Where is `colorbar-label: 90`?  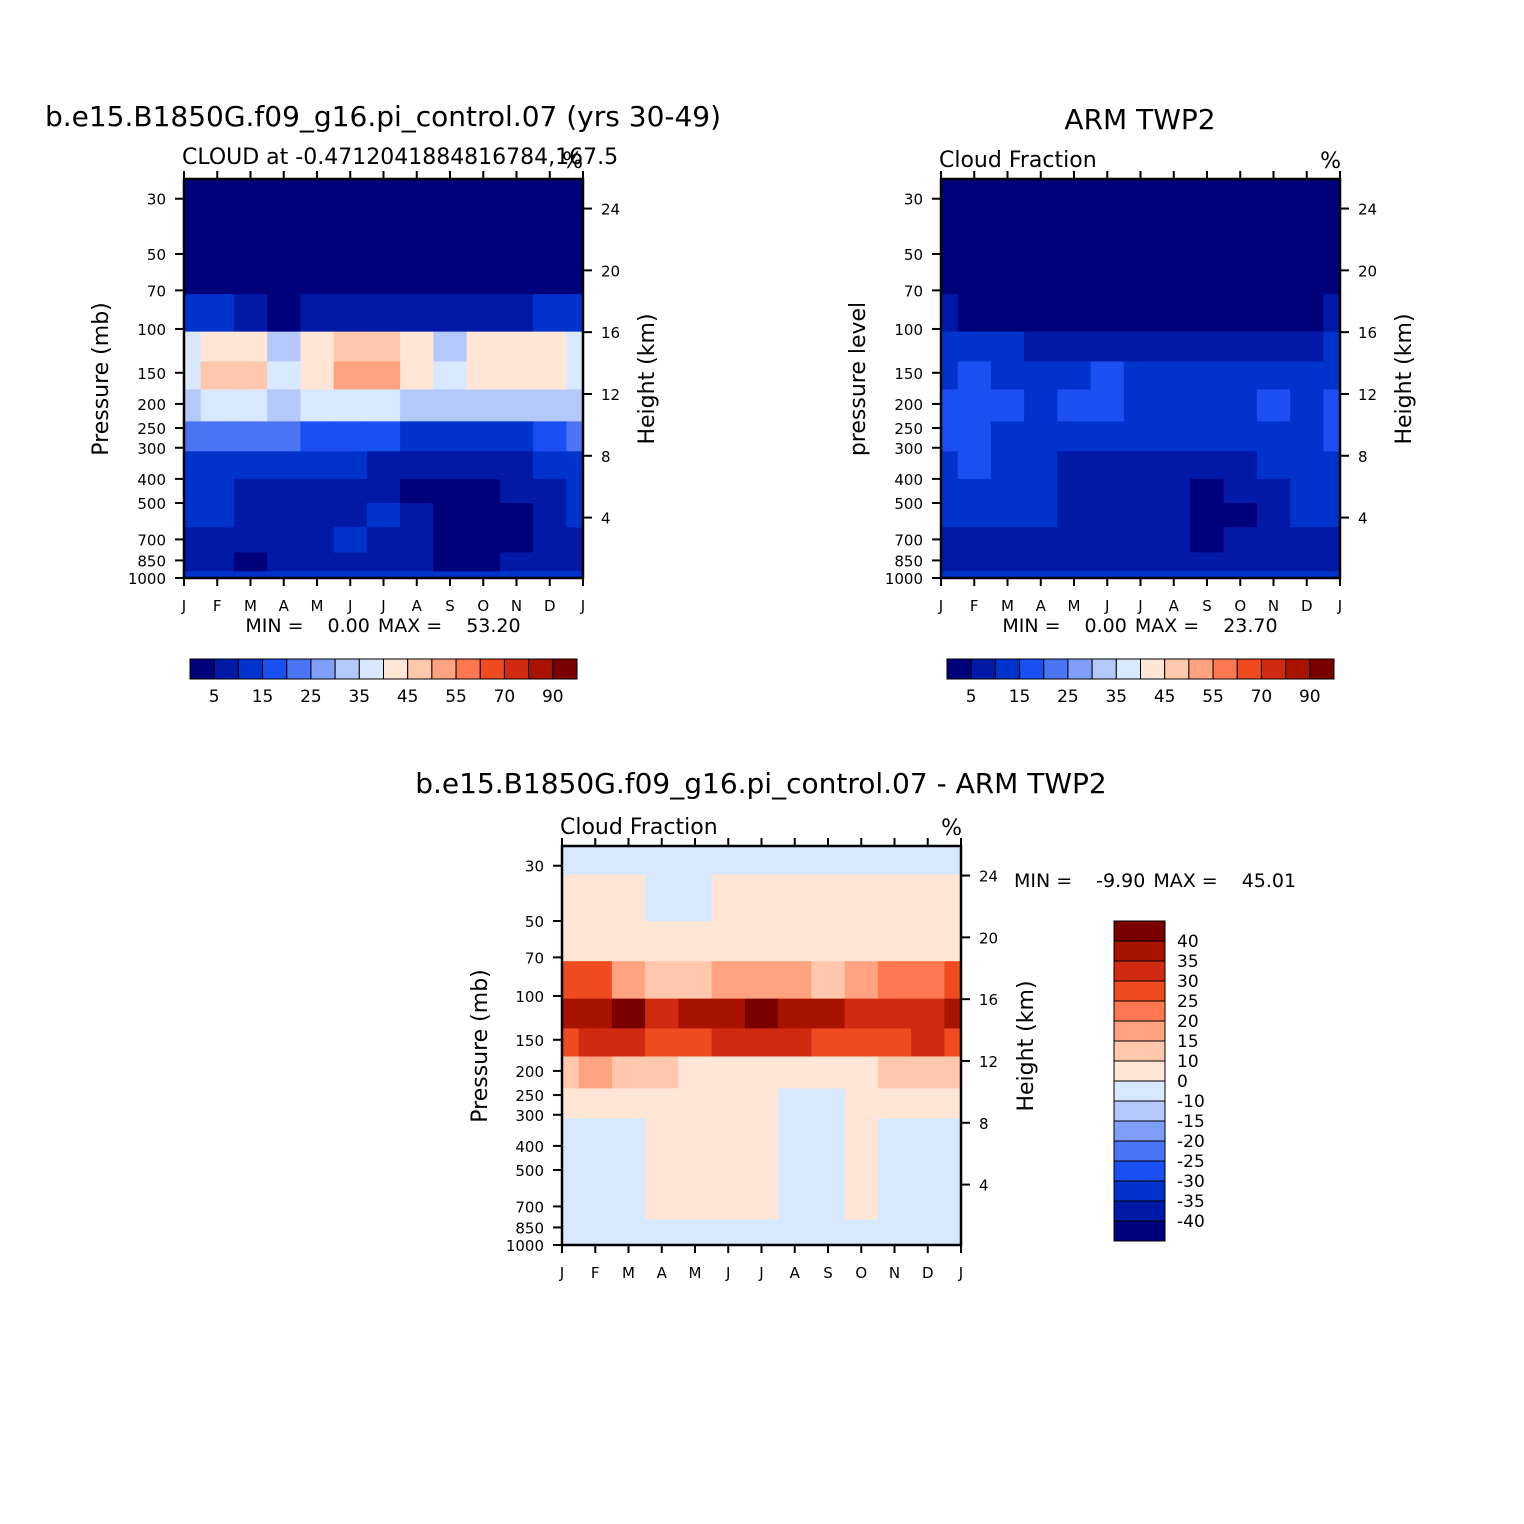 colorbar-label: 90 is located at coordinates (1310, 697).